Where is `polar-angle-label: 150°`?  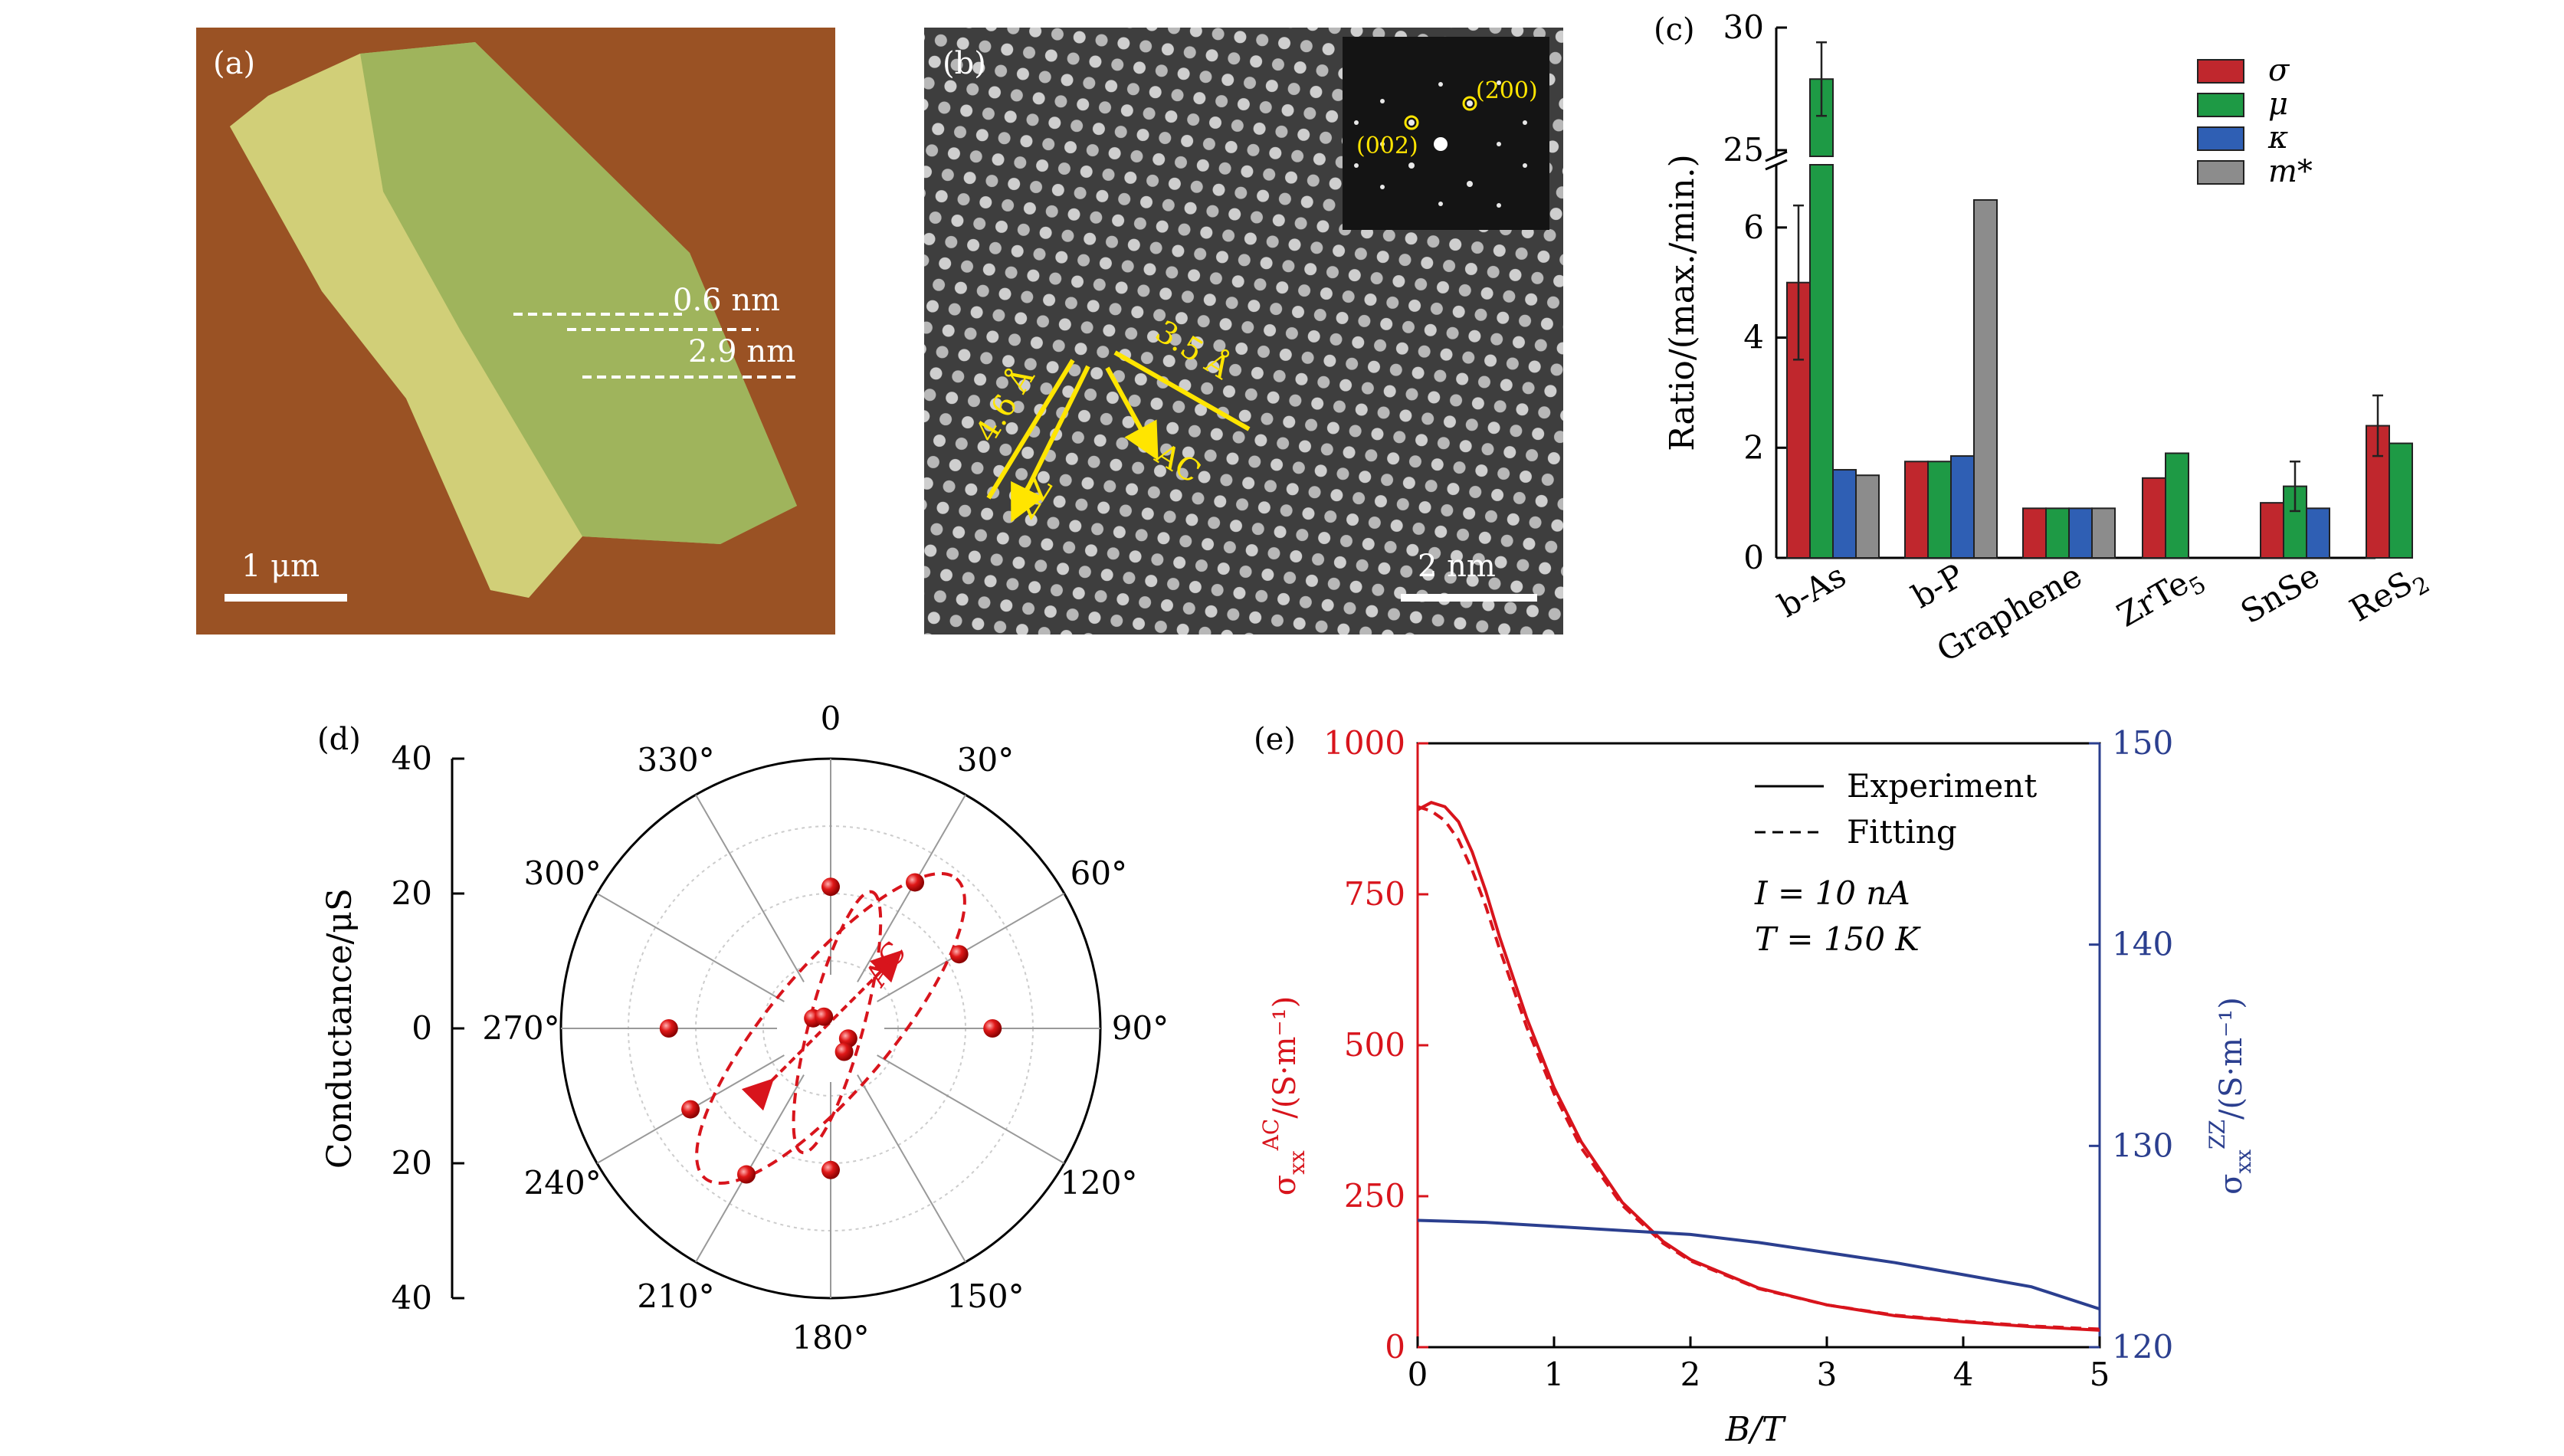 polar-angle-label: 150° is located at coordinates (985, 1296).